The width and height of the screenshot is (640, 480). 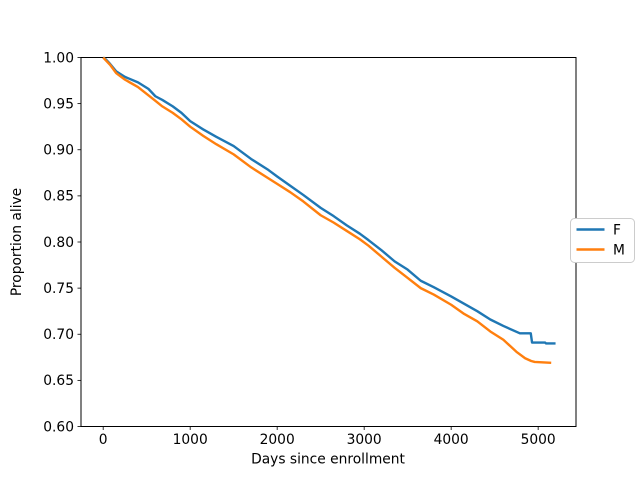 I want to click on y-tick-label: 0.85, so click(x=58, y=197).